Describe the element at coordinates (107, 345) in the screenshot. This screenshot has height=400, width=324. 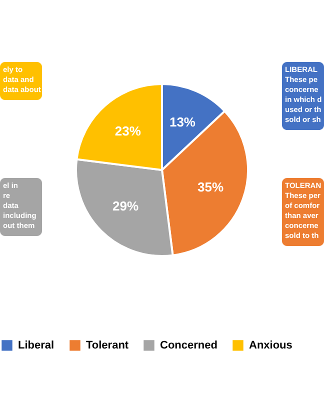
I see `legend-label: Tolerant` at that location.